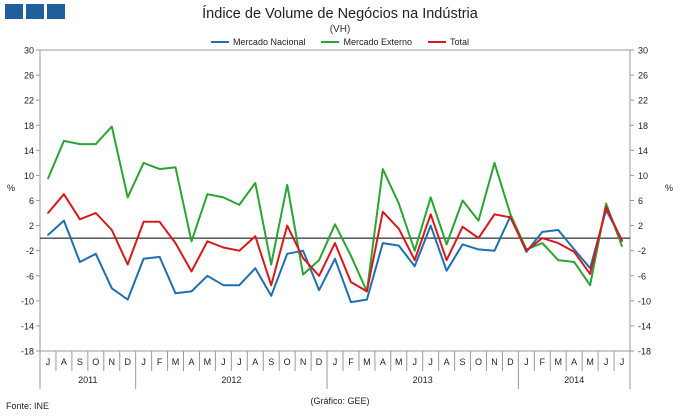 The image size is (680, 416). I want to click on y-tick-label-left: -6, so click(30, 276).